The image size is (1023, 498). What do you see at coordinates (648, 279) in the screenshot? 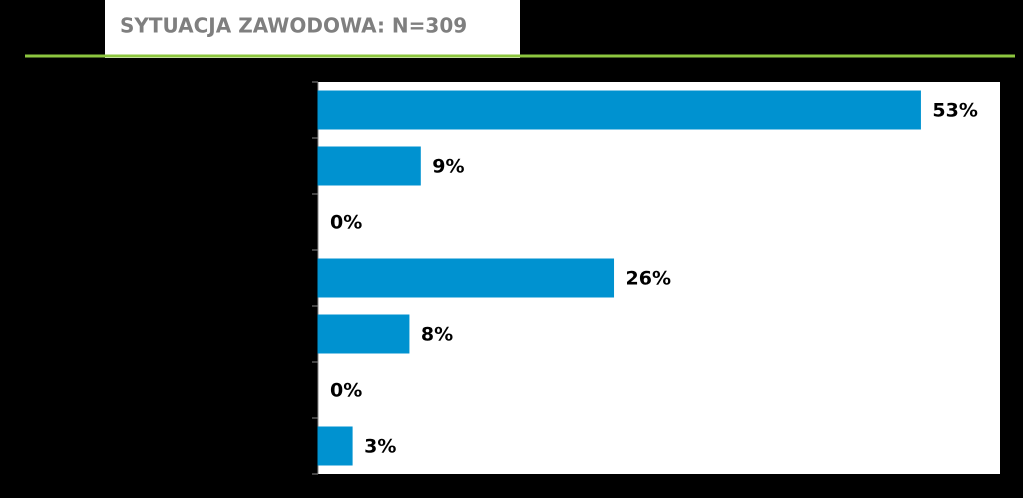
I see `value-label: 26%` at bounding box center [648, 279].